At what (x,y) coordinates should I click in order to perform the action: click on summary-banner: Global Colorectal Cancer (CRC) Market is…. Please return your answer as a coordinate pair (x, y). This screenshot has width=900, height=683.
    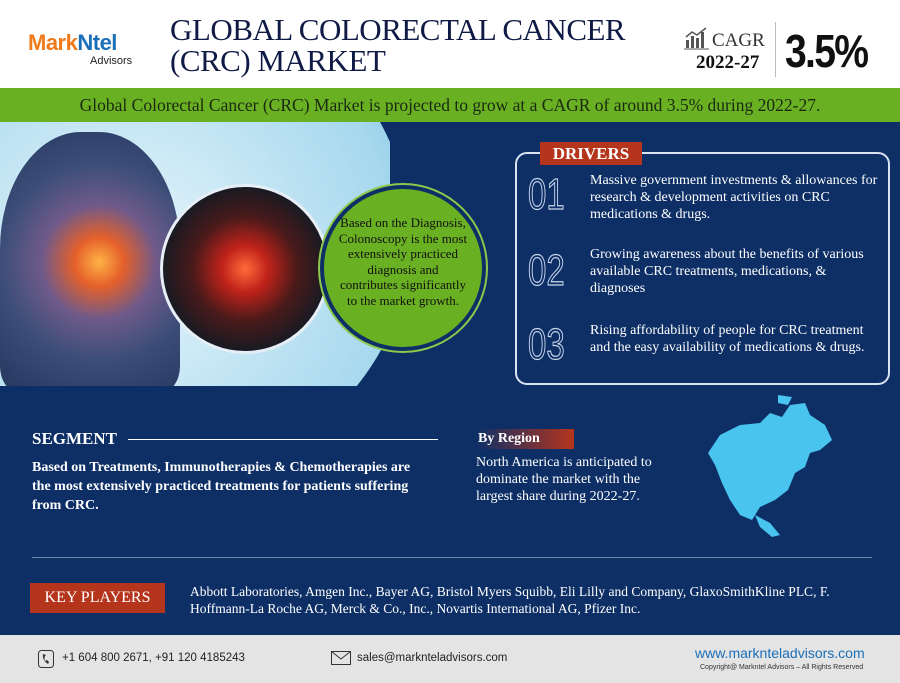
    Looking at the image, I should click on (450, 105).